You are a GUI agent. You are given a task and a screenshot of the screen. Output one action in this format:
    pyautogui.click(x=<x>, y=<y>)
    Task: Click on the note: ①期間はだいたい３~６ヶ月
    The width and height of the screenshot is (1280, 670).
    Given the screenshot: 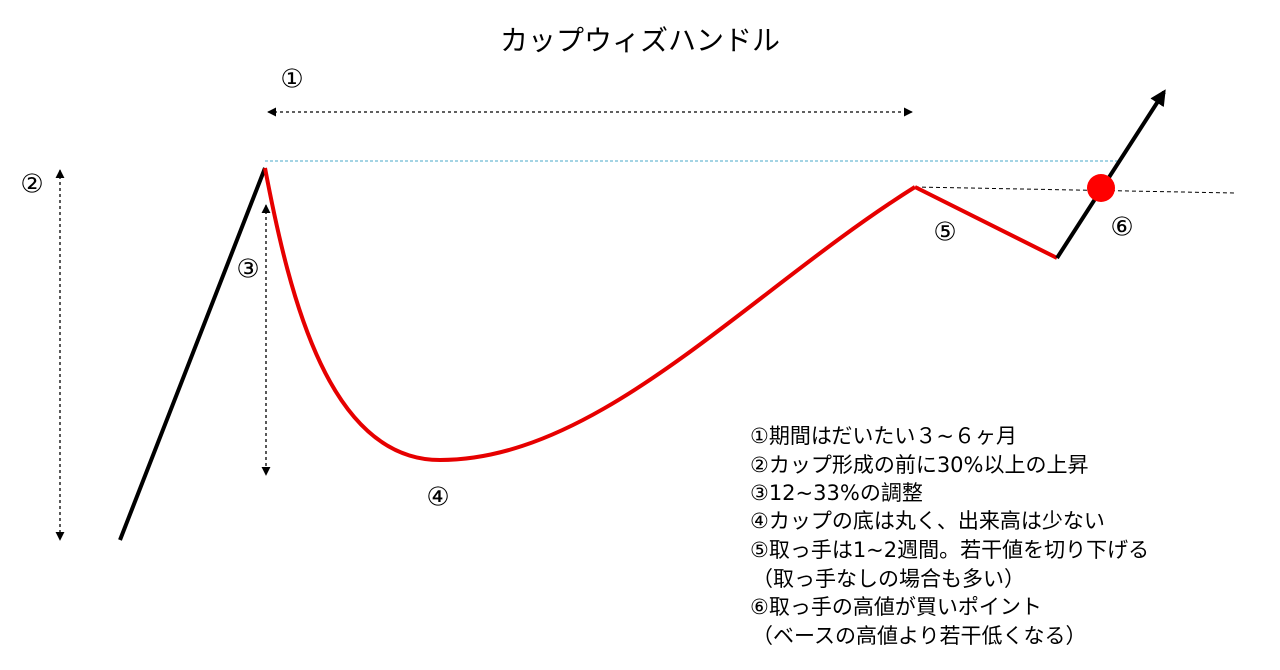 What is the action you would take?
    pyautogui.click(x=883, y=436)
    